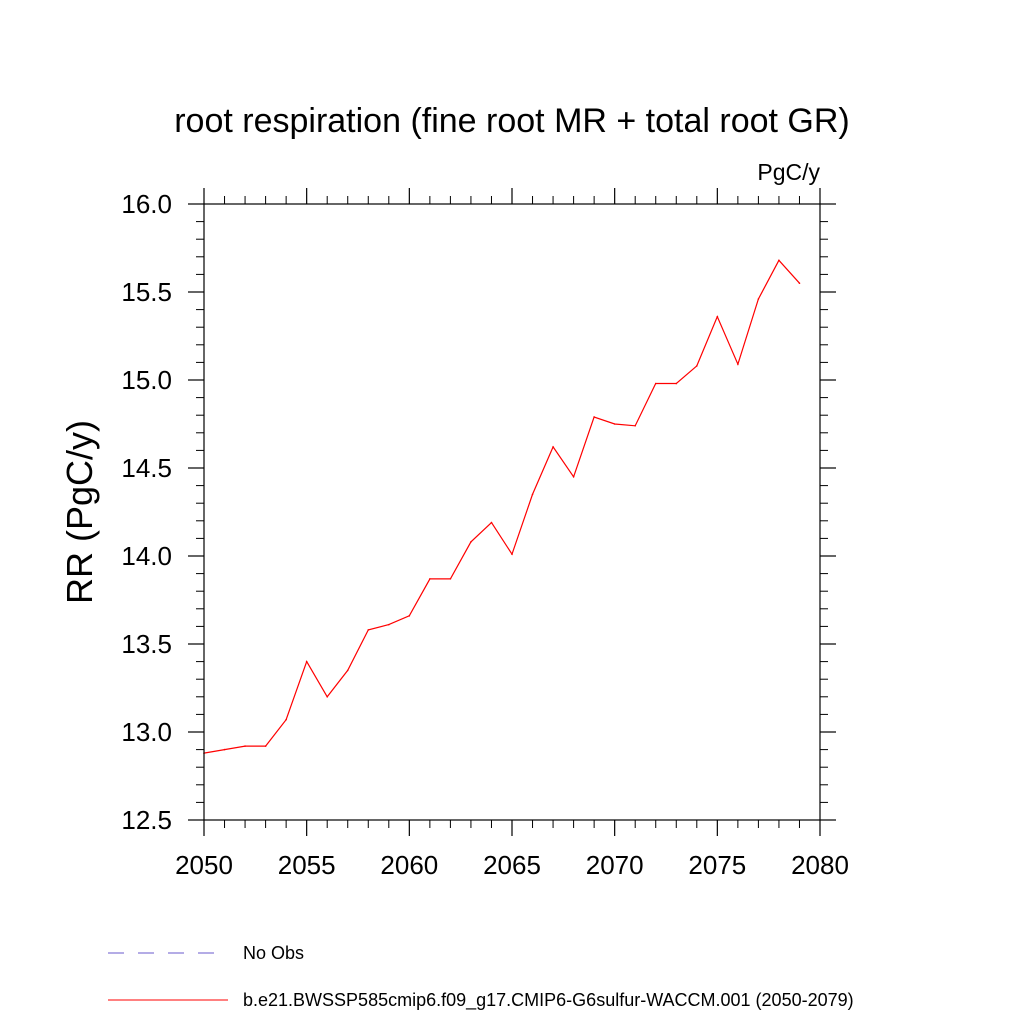 This screenshot has width=1024, height=1024. I want to click on x-tick-label: 2050, so click(204, 865).